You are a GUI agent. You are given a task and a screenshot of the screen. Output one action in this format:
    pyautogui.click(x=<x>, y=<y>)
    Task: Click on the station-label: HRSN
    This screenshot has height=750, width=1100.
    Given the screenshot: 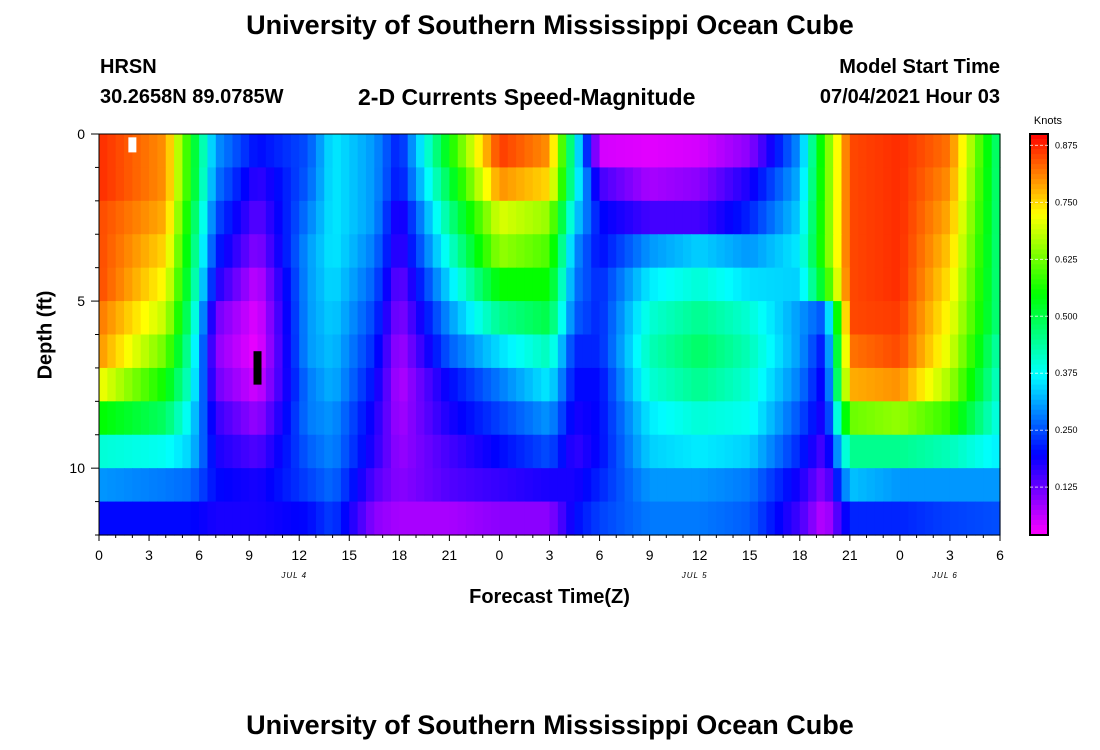 What is the action you would take?
    pyautogui.click(x=128, y=67)
    